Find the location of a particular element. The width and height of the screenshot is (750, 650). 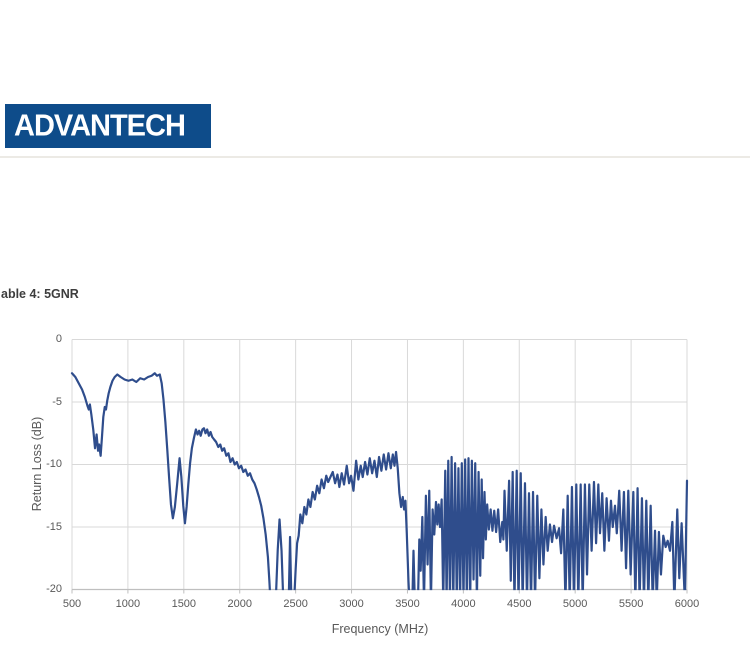

x-tick-label: 5000 is located at coordinates (575, 604).